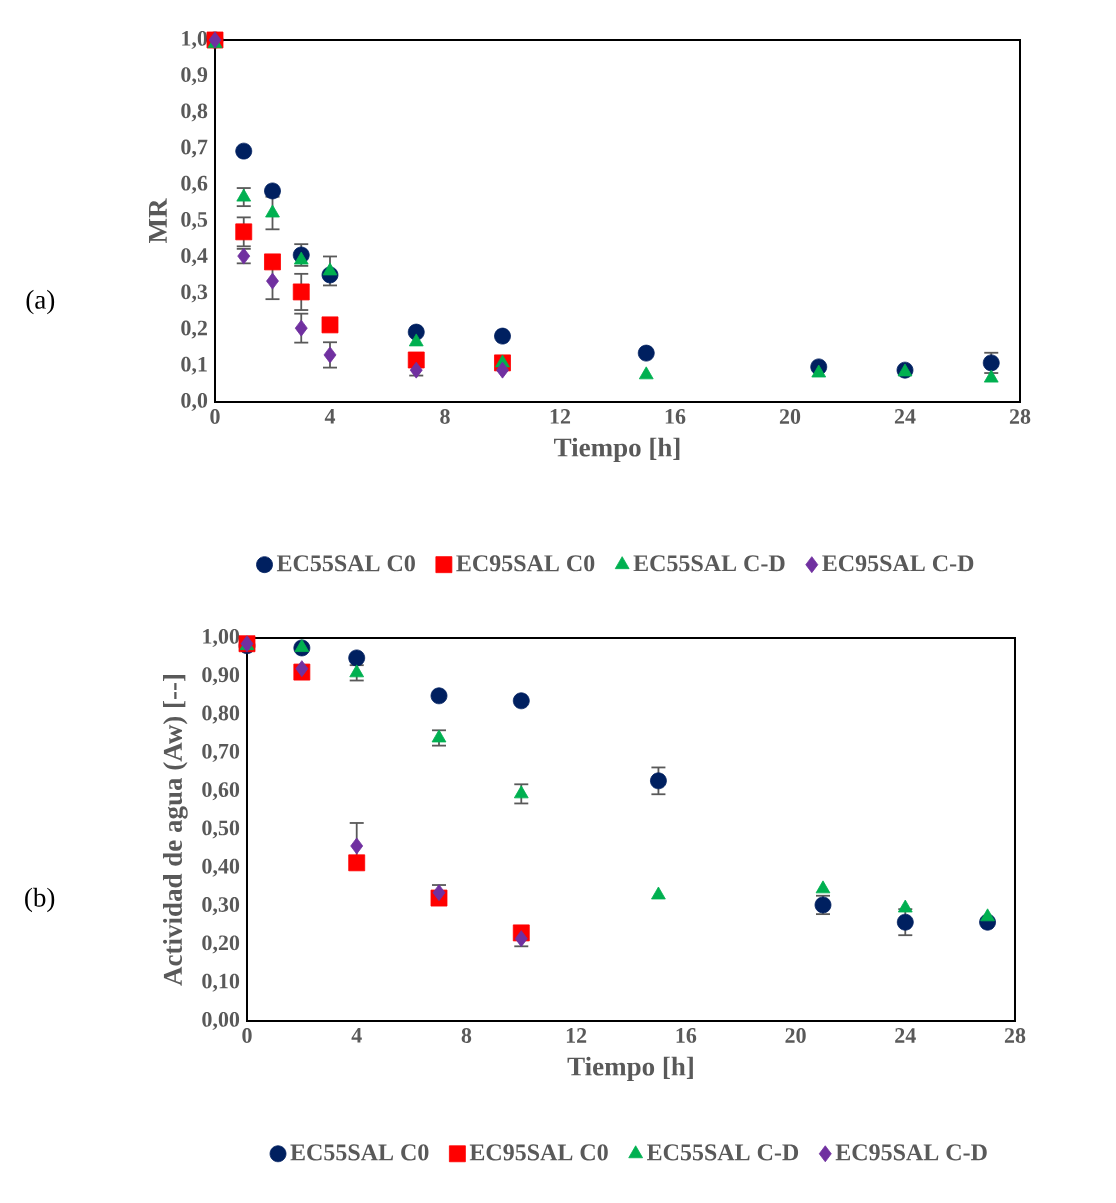  Describe the element at coordinates (221, 791) in the screenshot. I see `y-tick-label: 0,60` at that location.